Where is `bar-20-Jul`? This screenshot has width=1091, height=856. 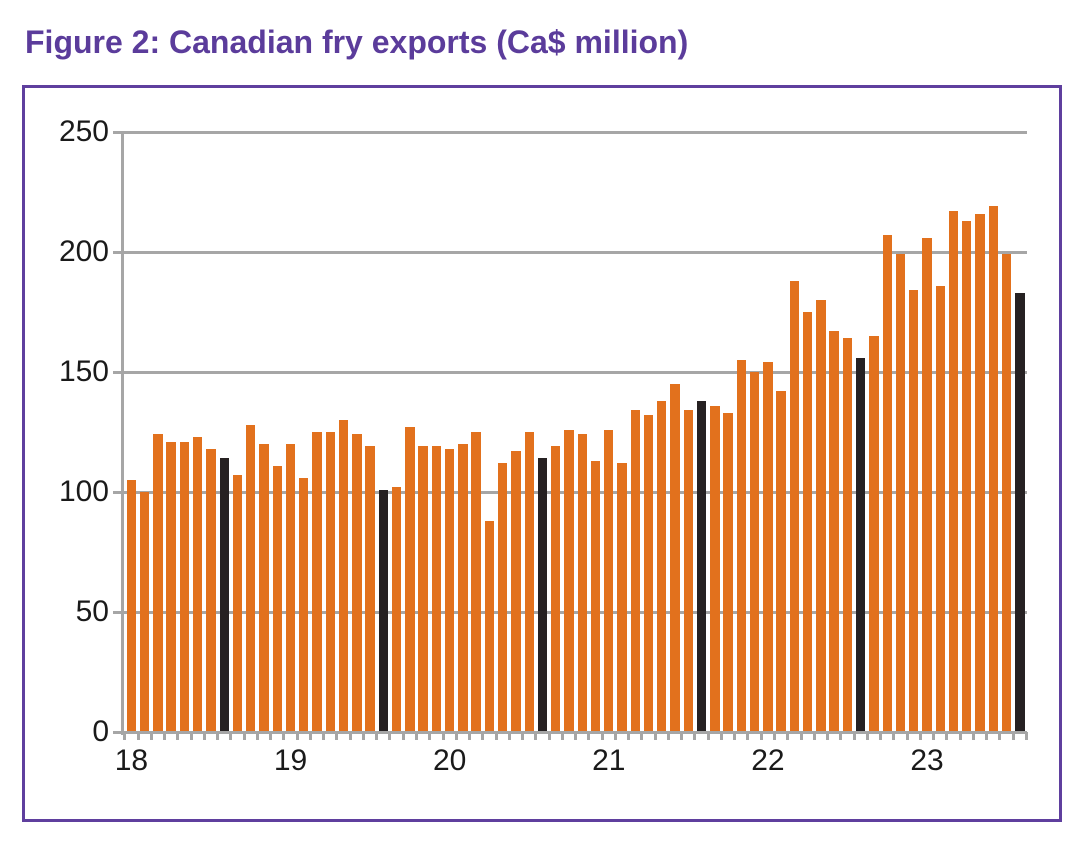 bar-20-Jul is located at coordinates (529, 582).